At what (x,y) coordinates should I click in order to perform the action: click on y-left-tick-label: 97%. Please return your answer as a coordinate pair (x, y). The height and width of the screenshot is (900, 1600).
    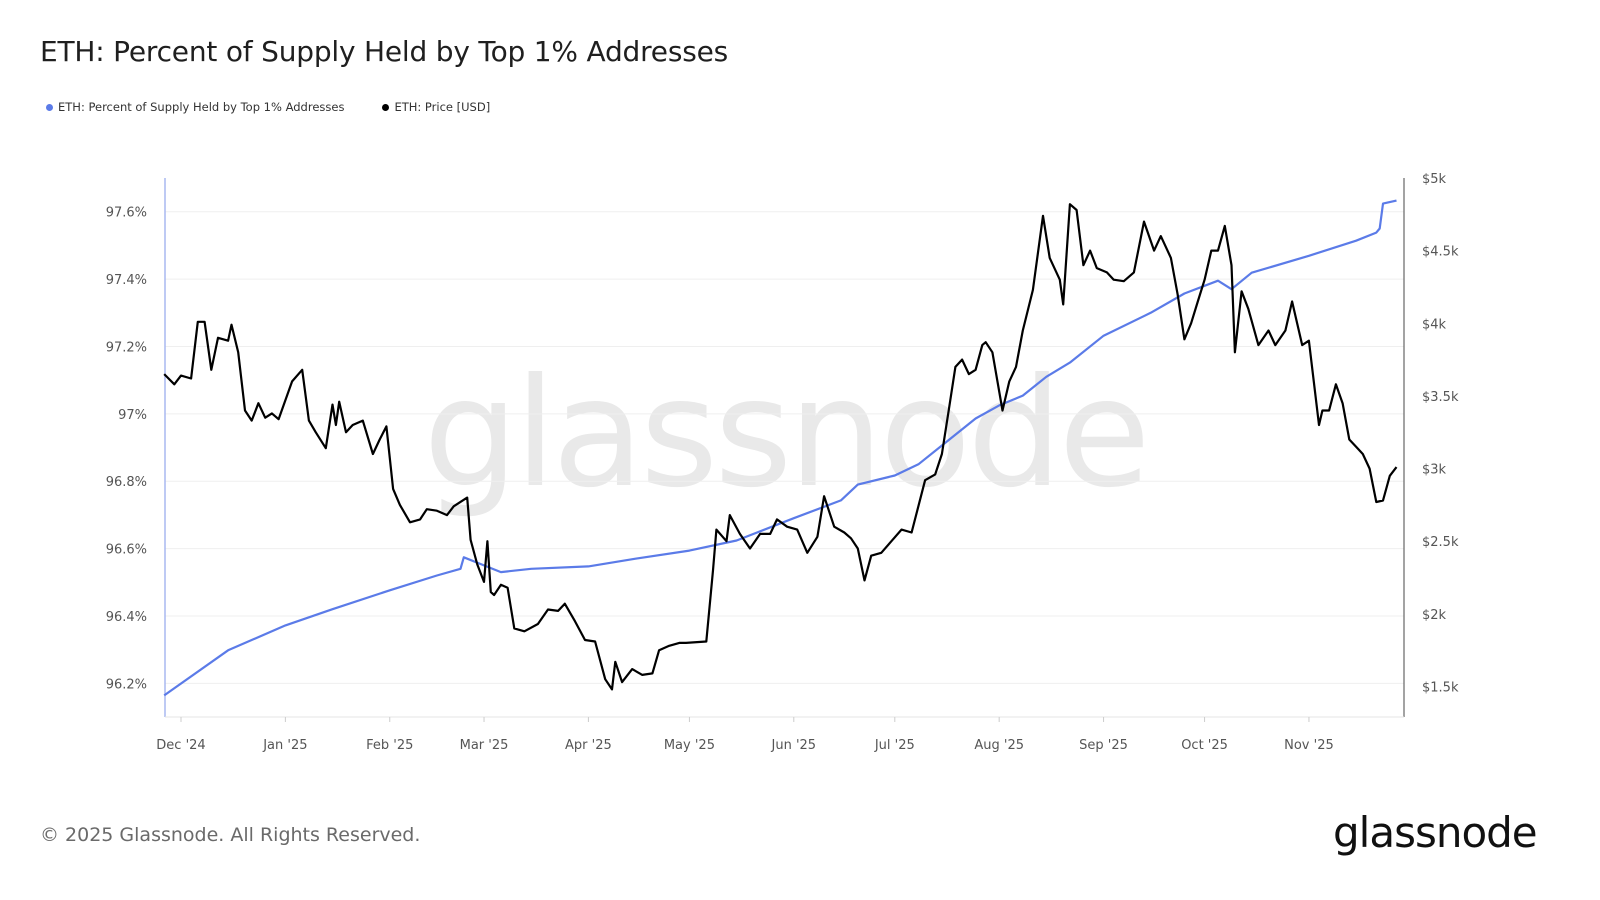
    Looking at the image, I should click on (132, 415).